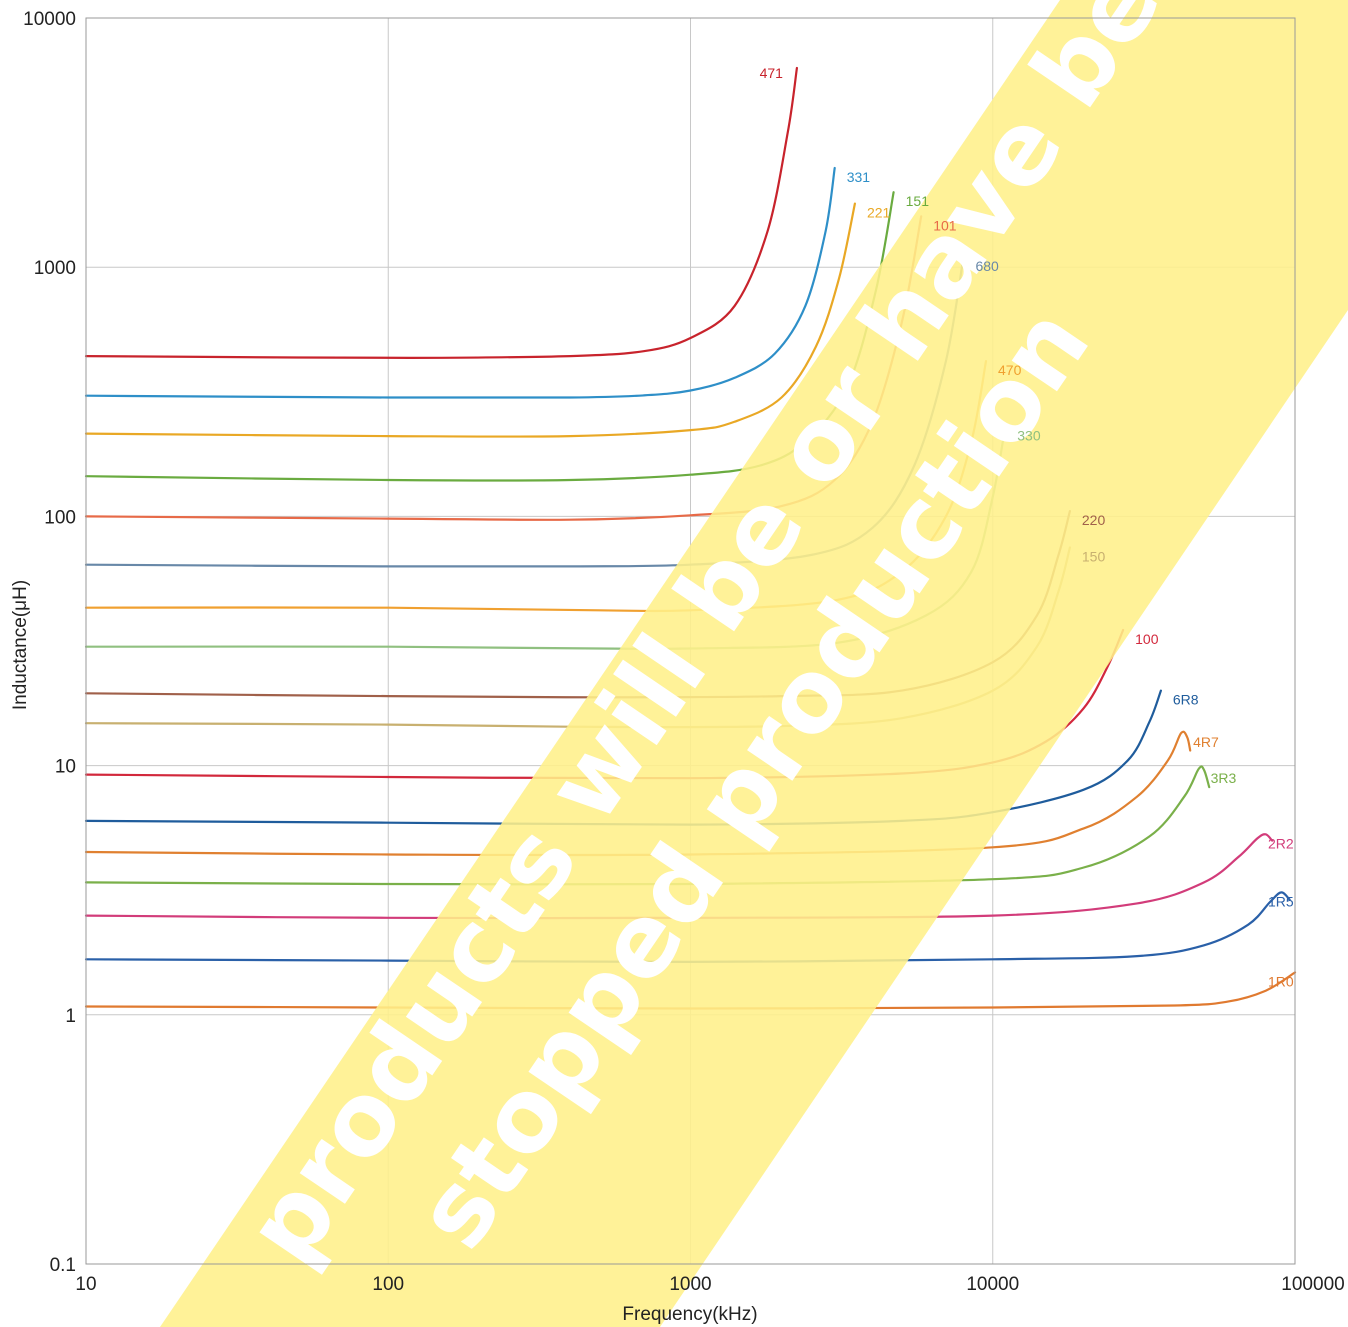 The height and width of the screenshot is (1327, 1348). What do you see at coordinates (690, 1284) in the screenshot?
I see `x-tick-label: 1000` at bounding box center [690, 1284].